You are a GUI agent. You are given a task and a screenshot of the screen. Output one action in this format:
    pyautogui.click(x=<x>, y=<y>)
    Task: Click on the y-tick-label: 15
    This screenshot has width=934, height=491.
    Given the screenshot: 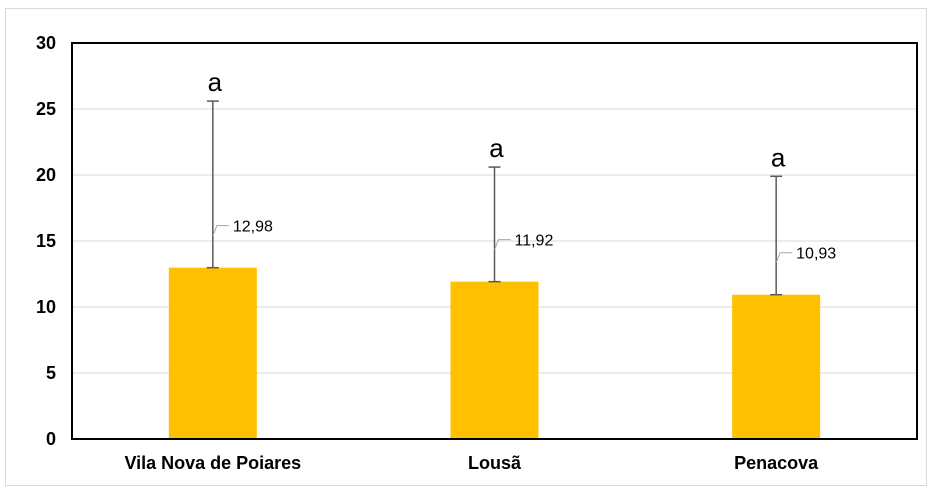 What is the action you would take?
    pyautogui.click(x=46, y=241)
    